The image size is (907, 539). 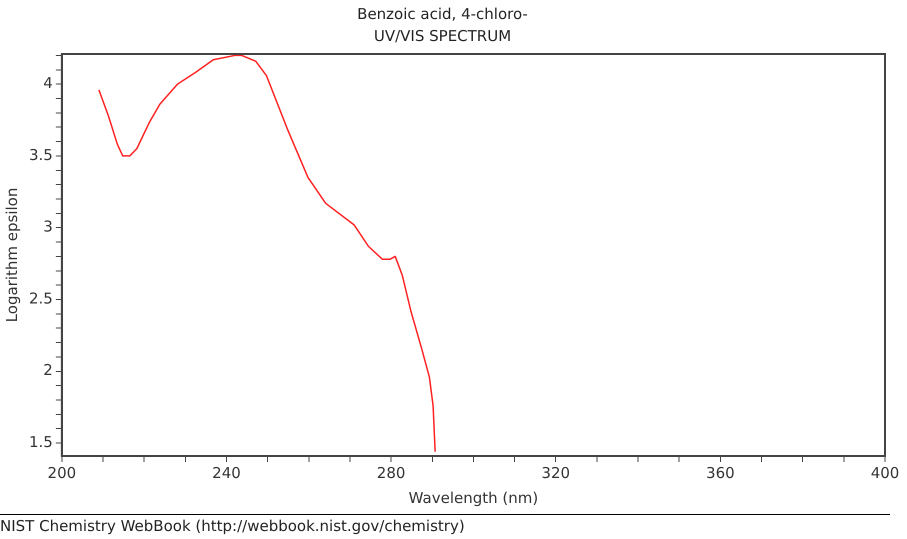 I want to click on chart-title: Benzoic acid, 4-chloro-, so click(x=442, y=13).